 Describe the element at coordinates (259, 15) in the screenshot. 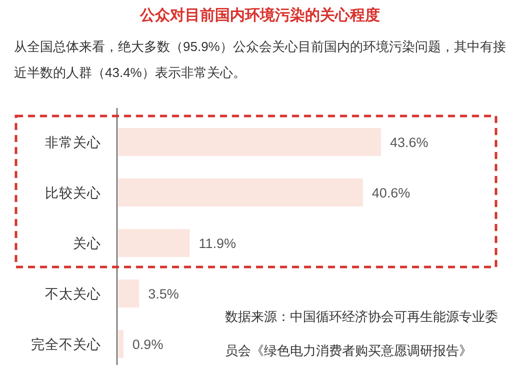

I see `chart-title: 公众对目前国内环境污染的关心程度` at that location.